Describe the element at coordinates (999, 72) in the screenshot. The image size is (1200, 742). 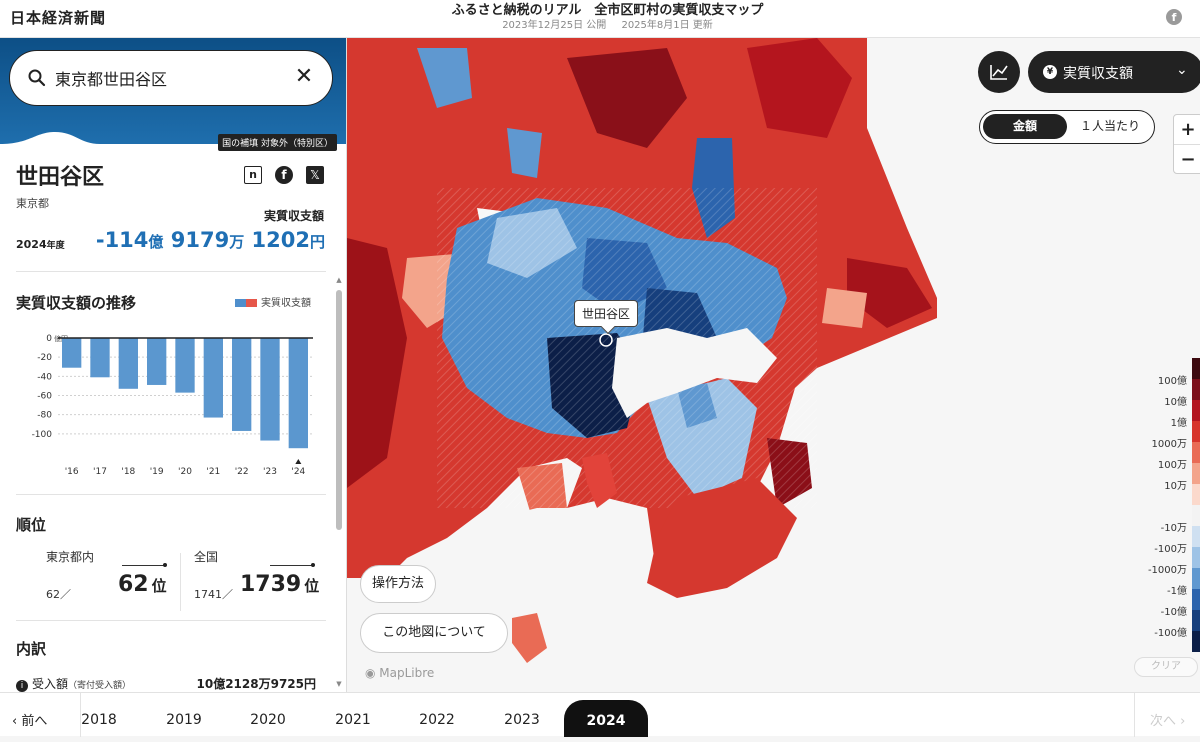
I see `trend-chart-button` at that location.